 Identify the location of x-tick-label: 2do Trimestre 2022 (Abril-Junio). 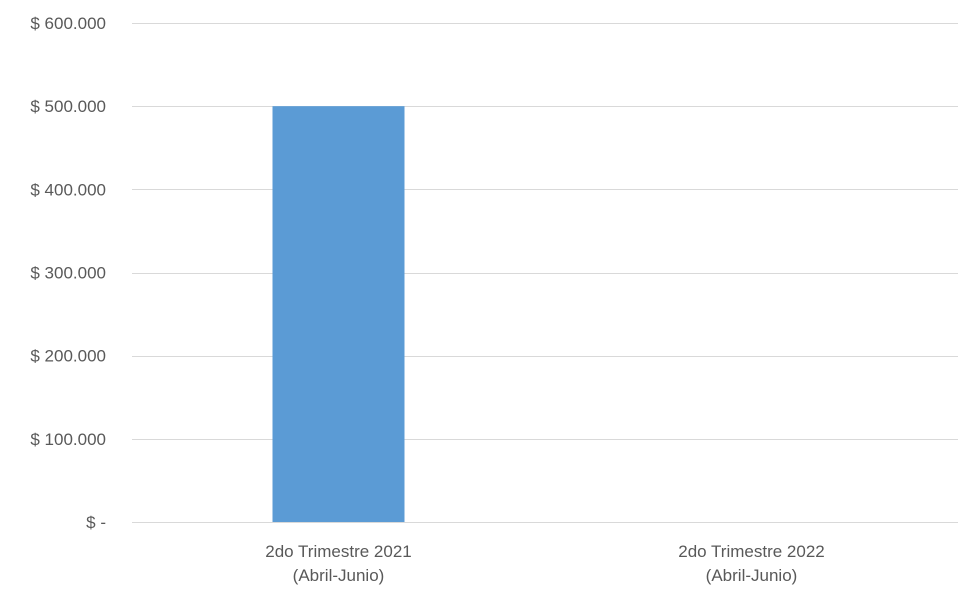
(751, 563).